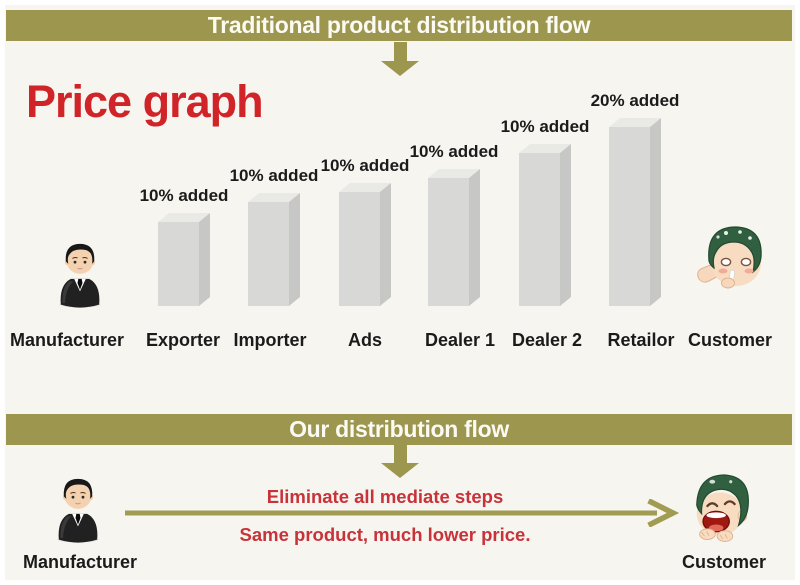  What do you see at coordinates (365, 247) in the screenshot?
I see `price-bar-ads` at bounding box center [365, 247].